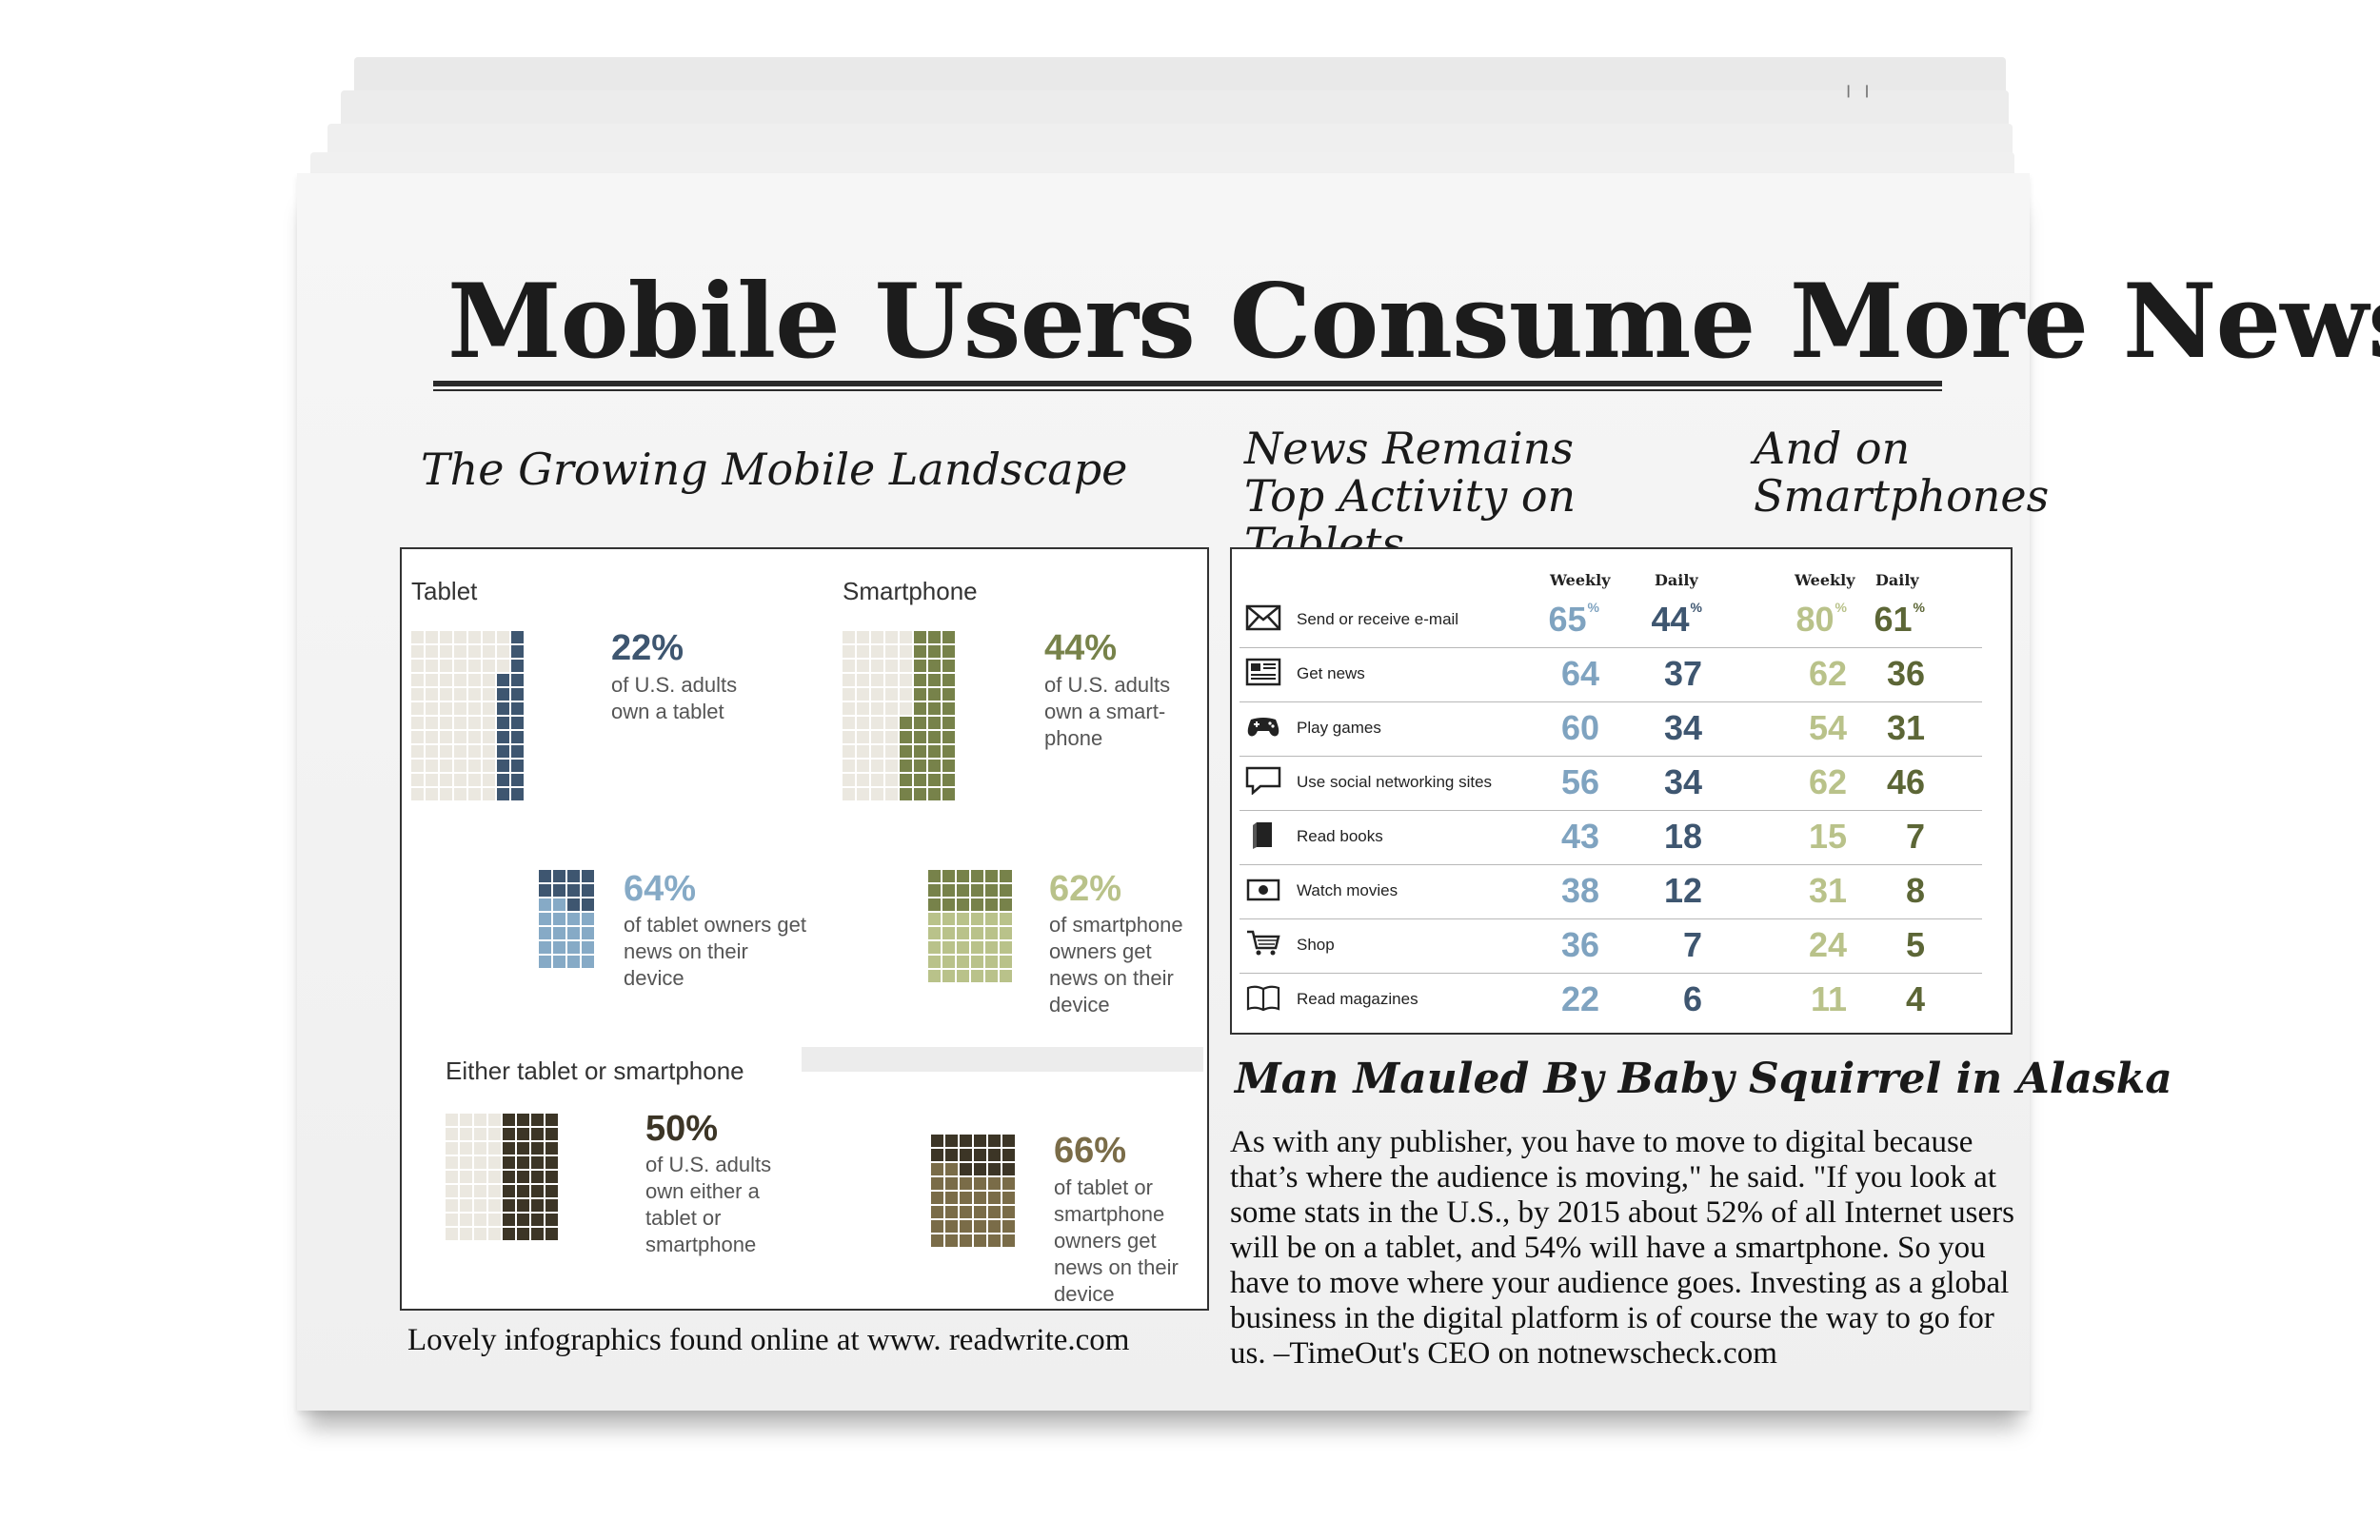  Describe the element at coordinates (1897, 580) in the screenshot. I see `smartphone-daily-header: Daily` at that location.